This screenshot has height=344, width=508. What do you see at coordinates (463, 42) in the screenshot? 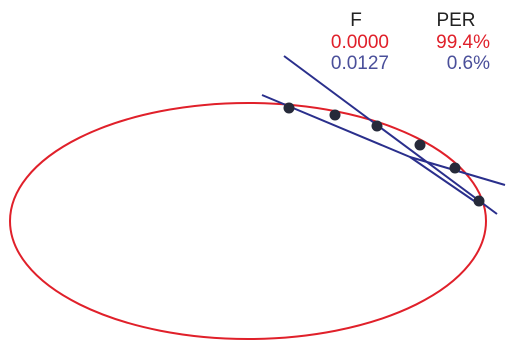
I see `legend-row-1-per: 99.4%` at bounding box center [463, 42].